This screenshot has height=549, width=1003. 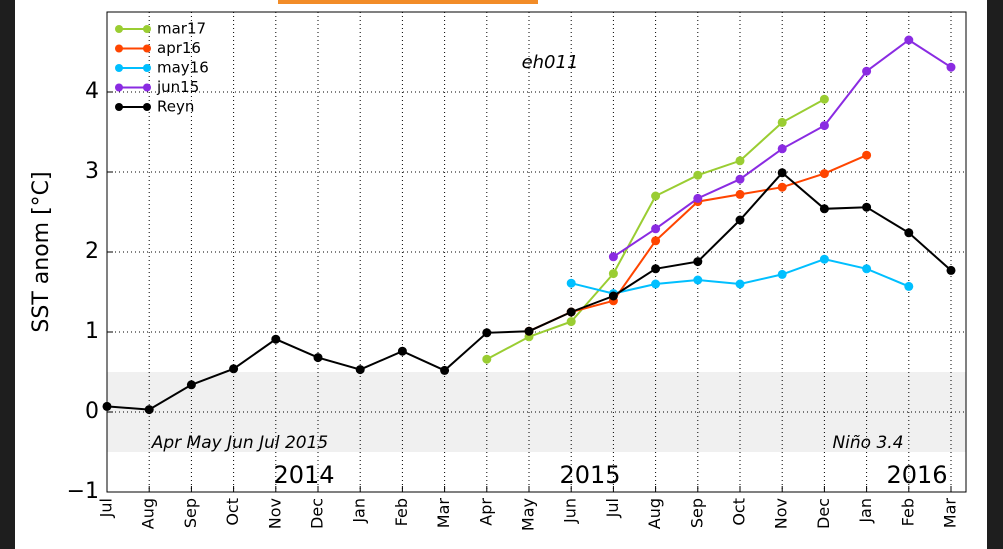 What do you see at coordinates (148, 513) in the screenshot?
I see `x-tick-label: Aug` at bounding box center [148, 513].